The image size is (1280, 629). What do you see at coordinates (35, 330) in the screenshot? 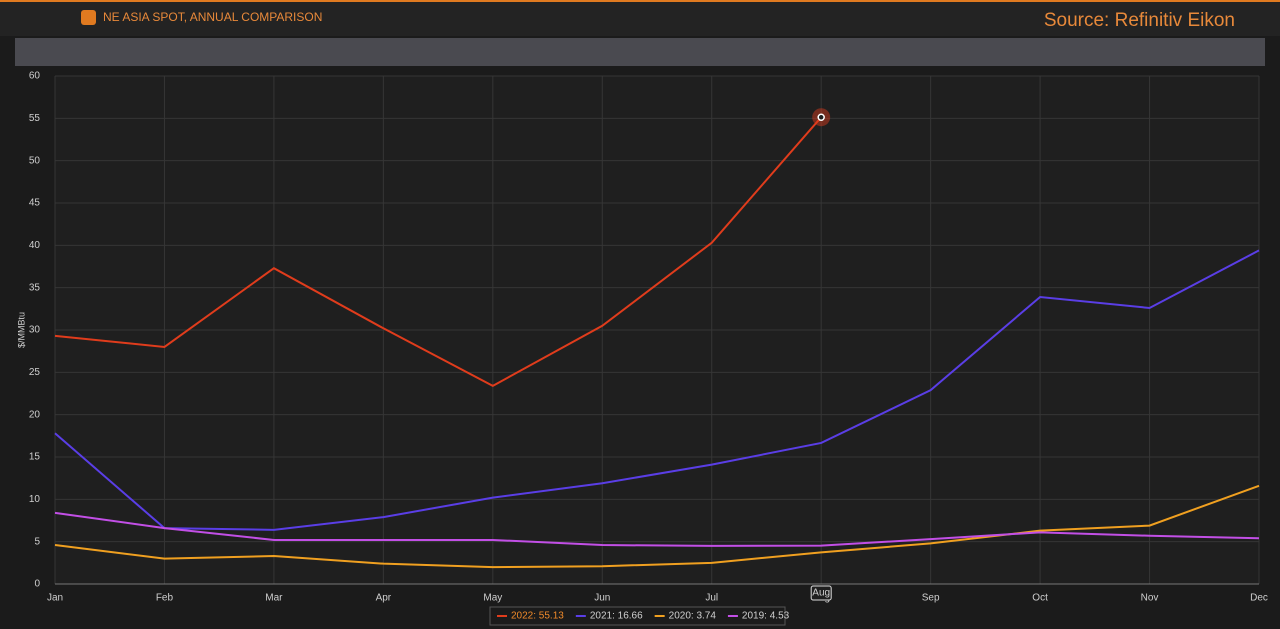
I see `y-tick-label: 30` at bounding box center [35, 330].